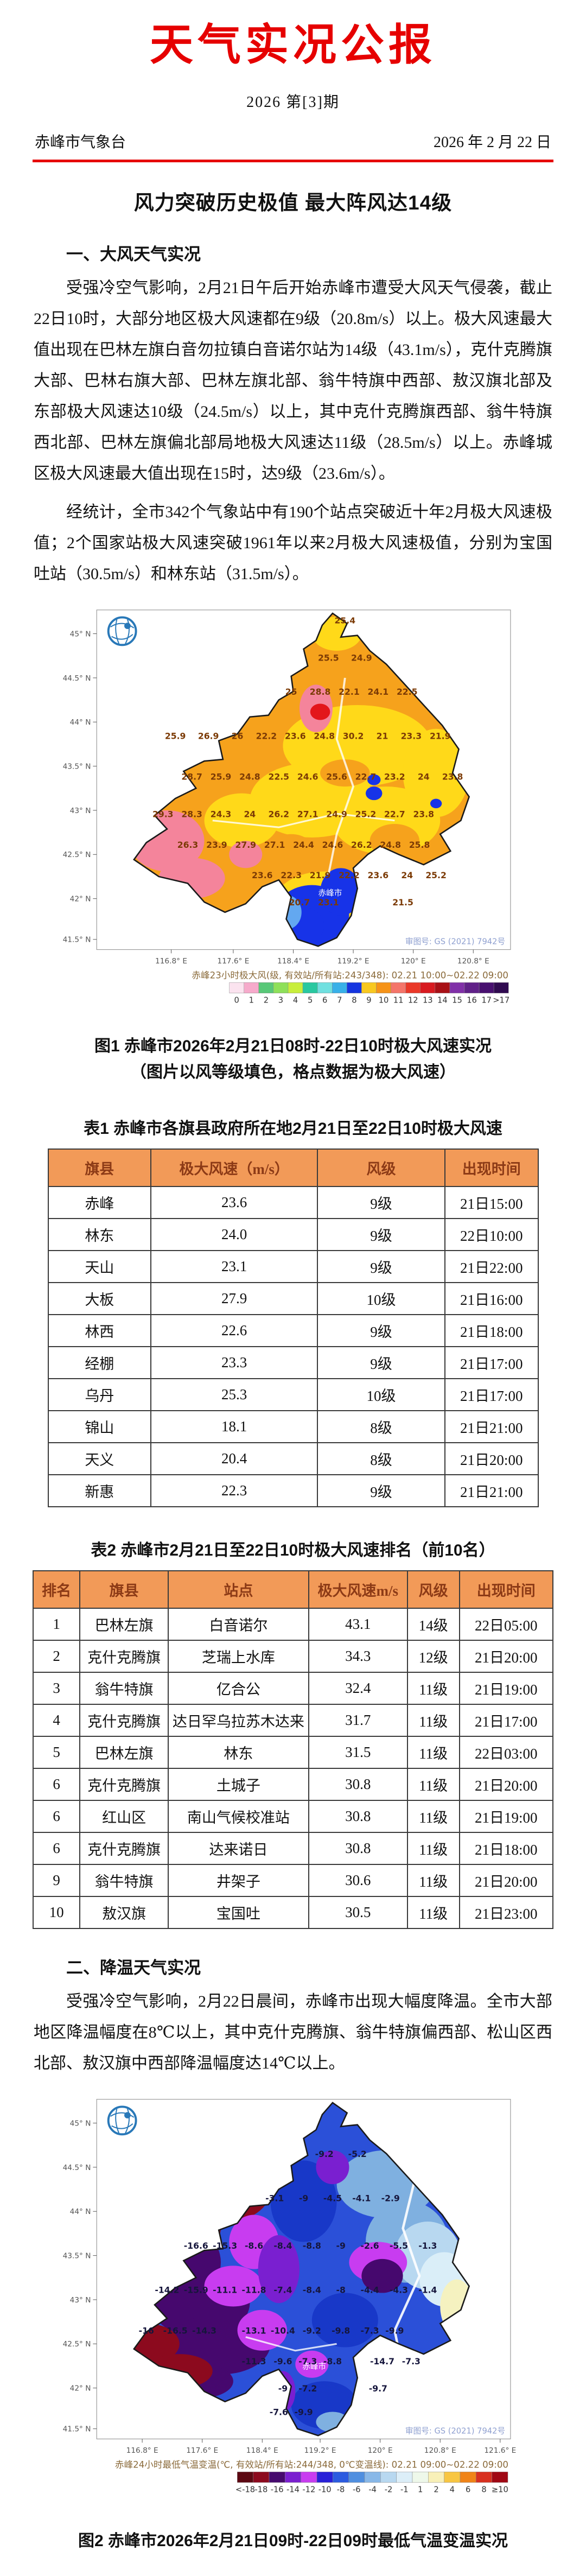 The image size is (586, 2576). Describe the element at coordinates (235, 1235) in the screenshot. I see `table-cell: 24.0` at that location.